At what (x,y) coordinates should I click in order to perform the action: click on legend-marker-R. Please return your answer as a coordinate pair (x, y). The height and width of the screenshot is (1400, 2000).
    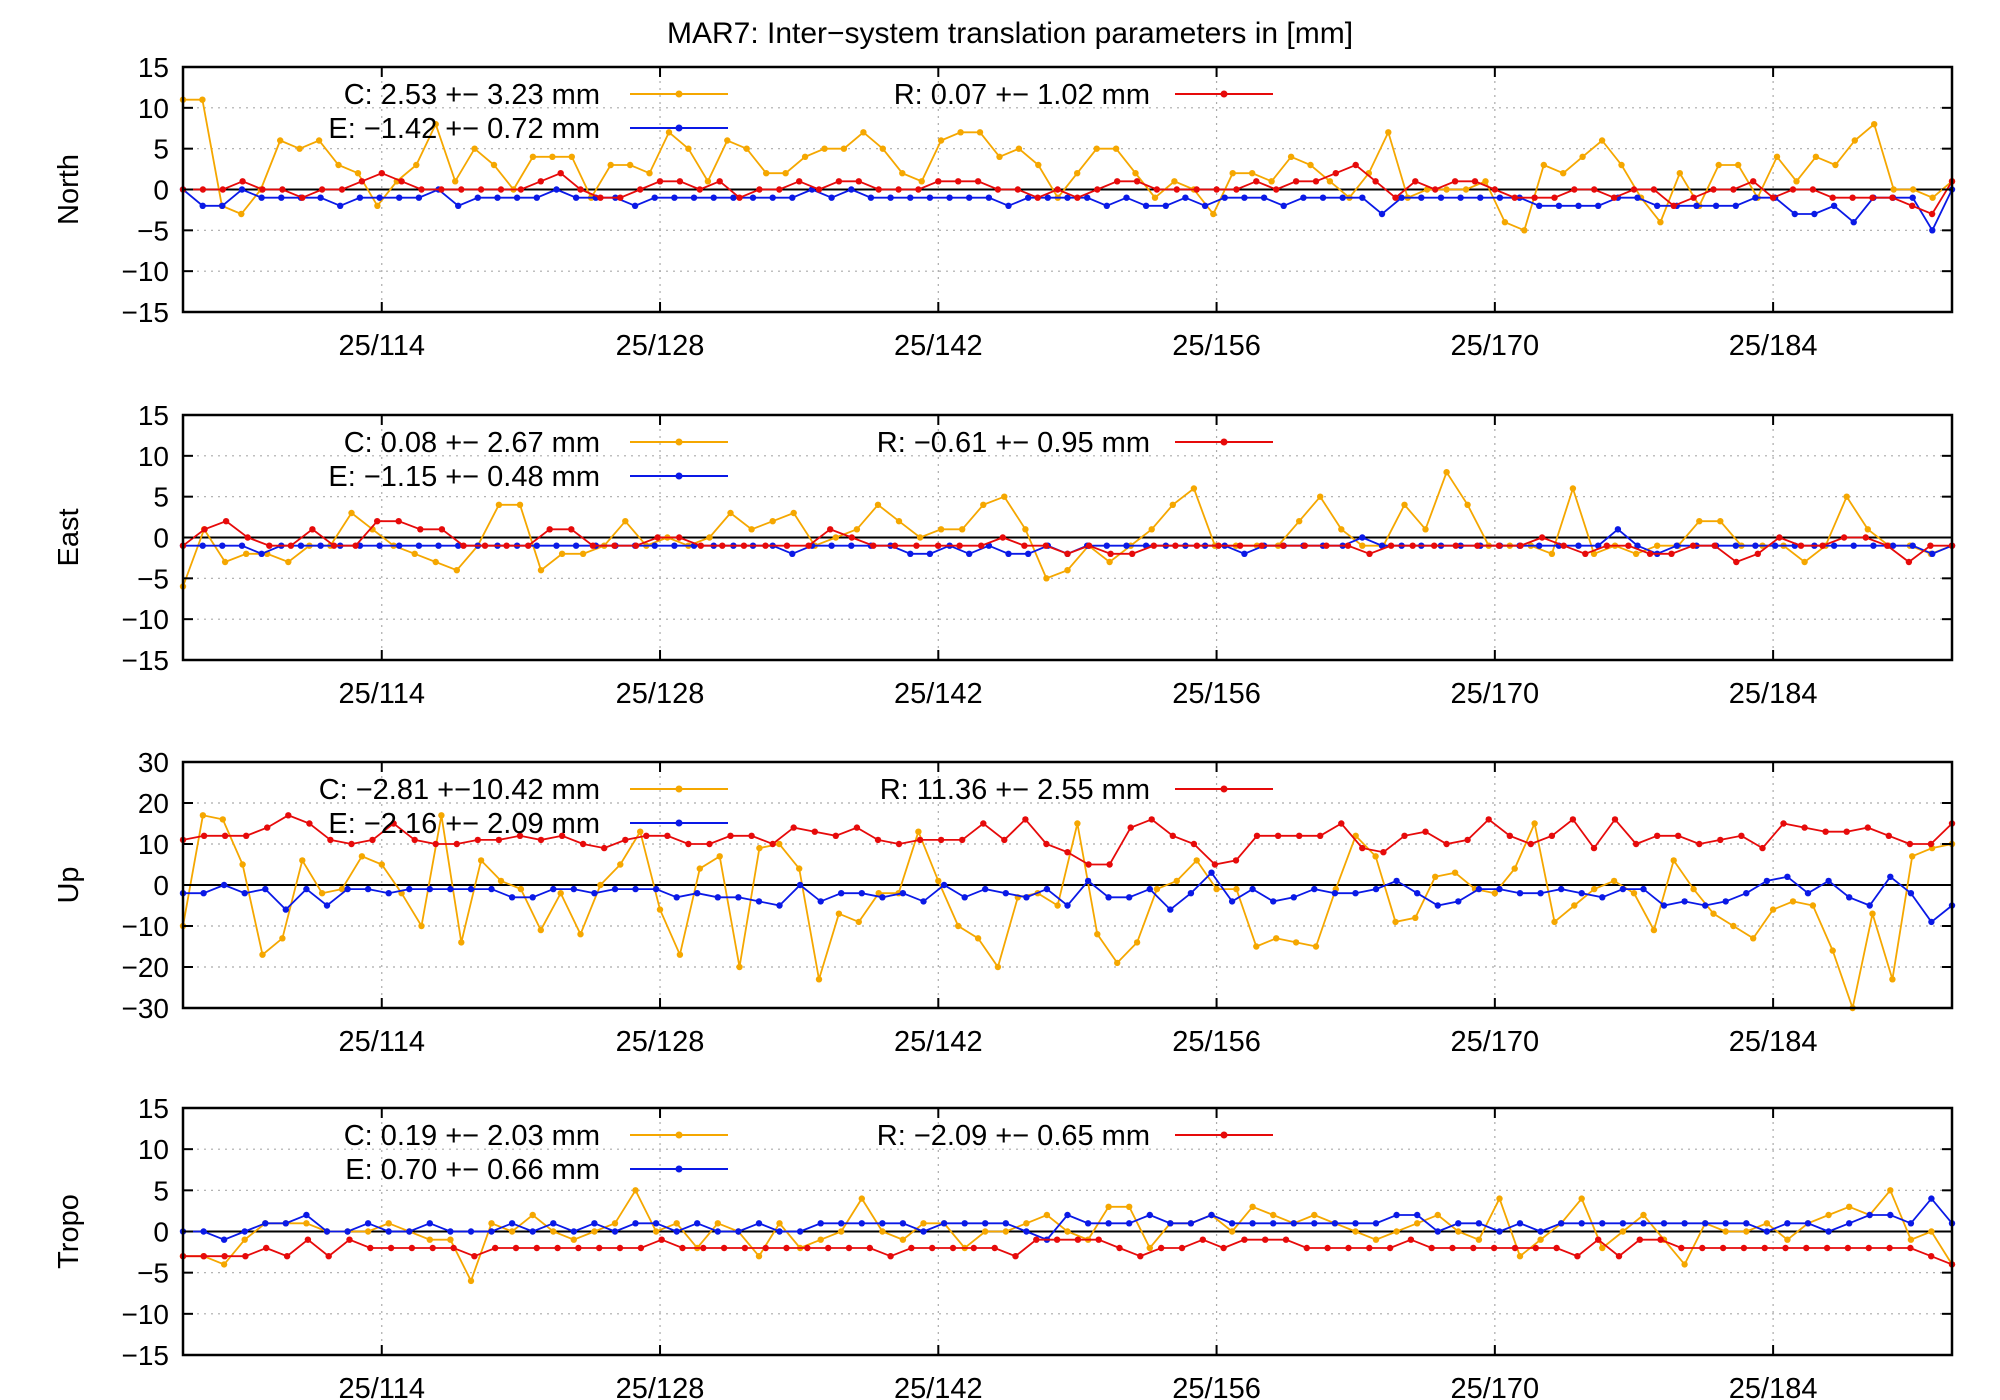
    Looking at the image, I should click on (1224, 442).